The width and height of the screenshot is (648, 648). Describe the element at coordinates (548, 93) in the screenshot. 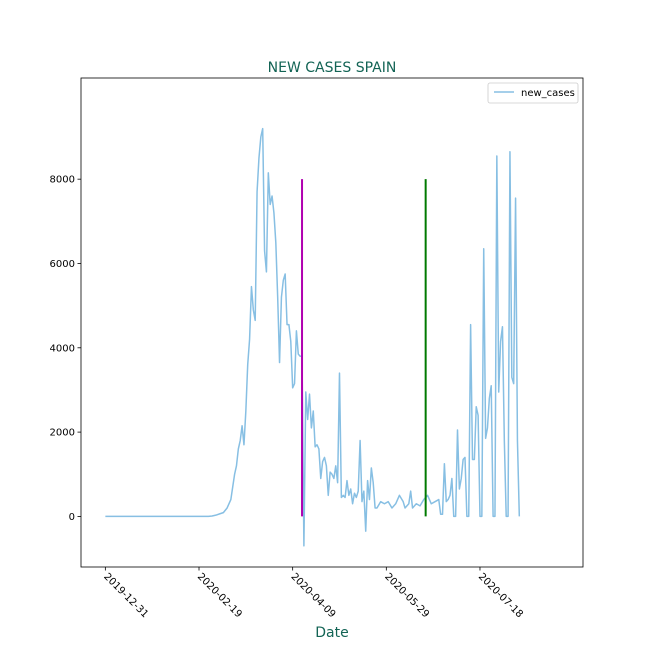

I see `legend-label-new-cases: new_cases` at that location.